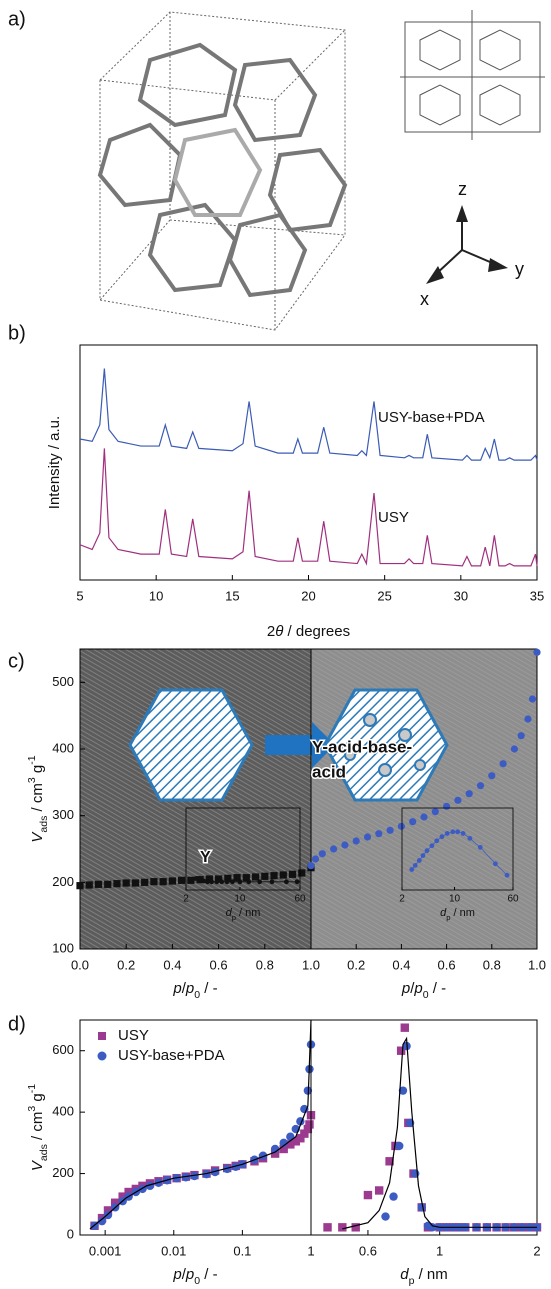 This screenshot has height=1289, width=551. What do you see at coordinates (171, 1055) in the screenshot?
I see `legend-label: USY-base+PDA` at bounding box center [171, 1055].